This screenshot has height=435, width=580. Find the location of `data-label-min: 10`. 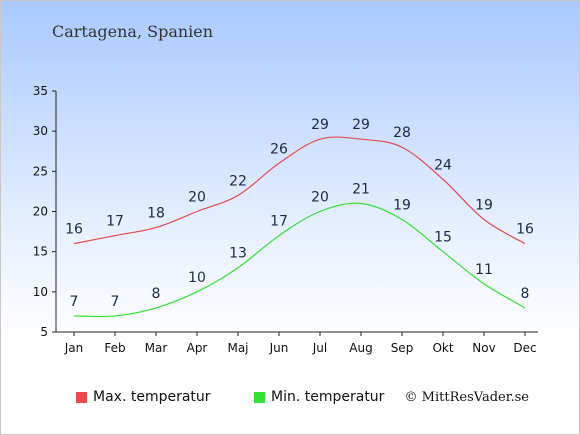

data-label-min: 10 is located at coordinates (197, 278).